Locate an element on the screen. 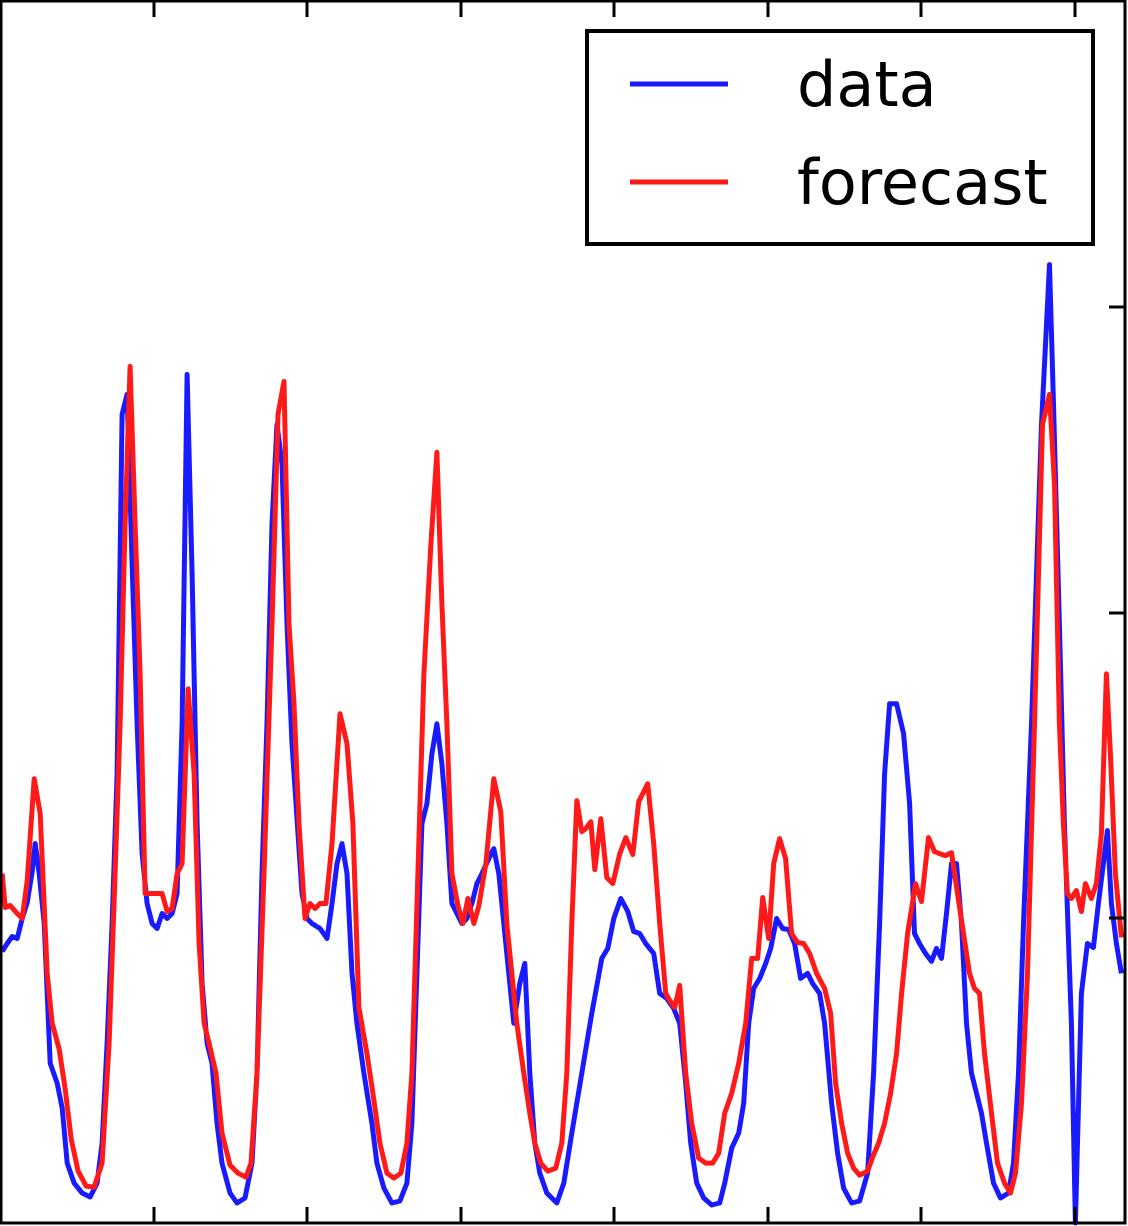 This screenshot has width=1128, height=1226. legend: data forecast is located at coordinates (840, 137).